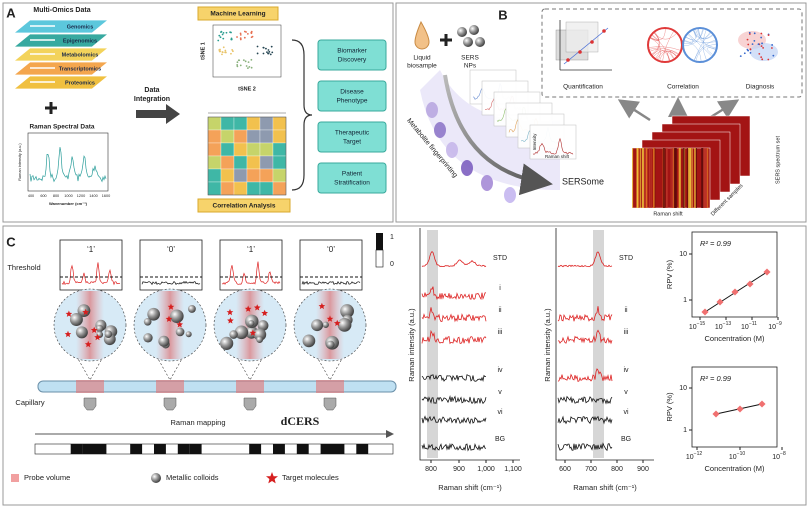 Image resolution: width=809 pixels, height=508 pixels. Describe the element at coordinates (68, 196) in the screenshot. I see `tick-label: 1000` at that location.